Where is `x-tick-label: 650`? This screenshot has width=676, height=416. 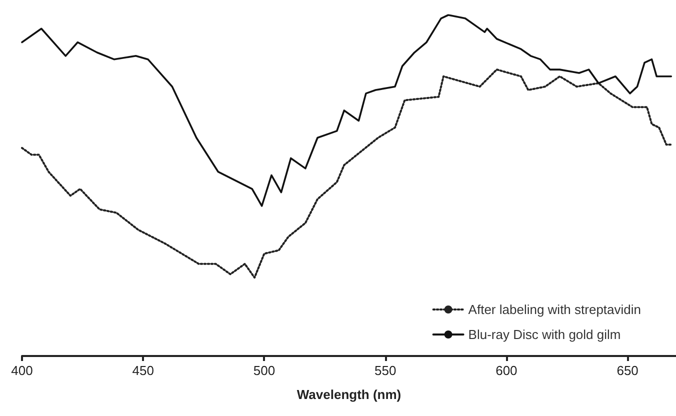
x-tick-label: 650 is located at coordinates (627, 370).